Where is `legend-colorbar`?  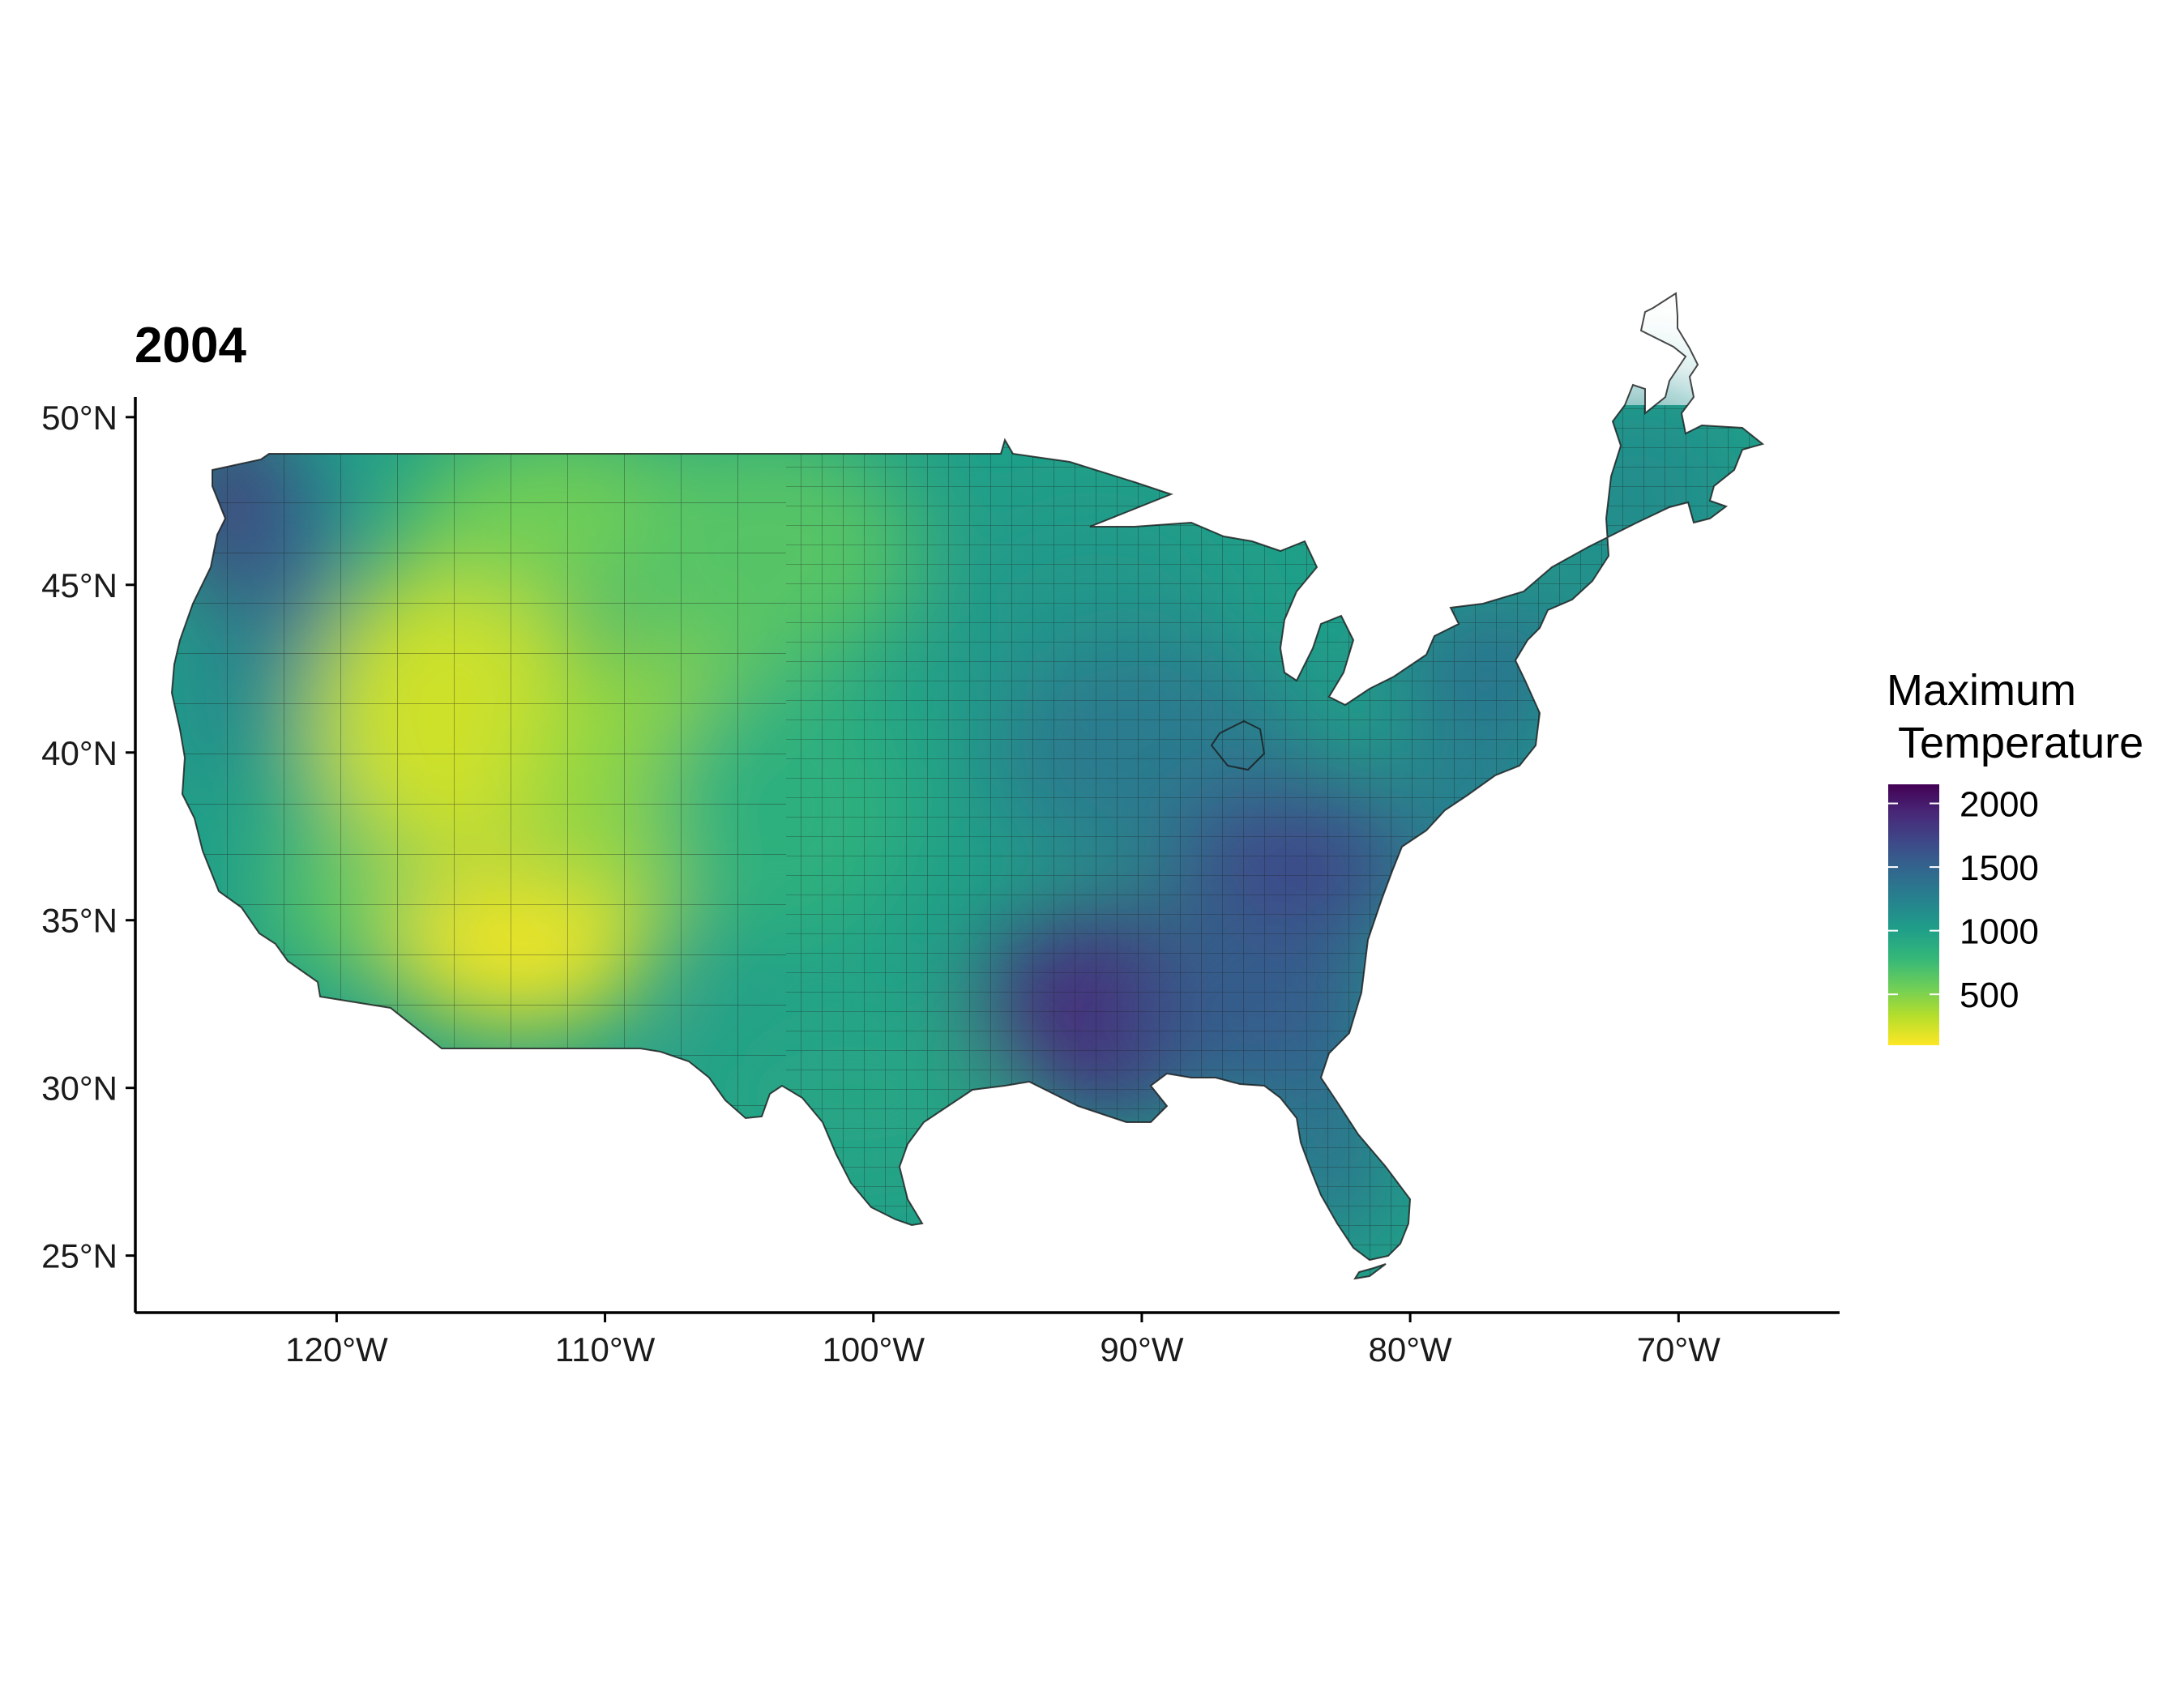
legend-colorbar is located at coordinates (1914, 914).